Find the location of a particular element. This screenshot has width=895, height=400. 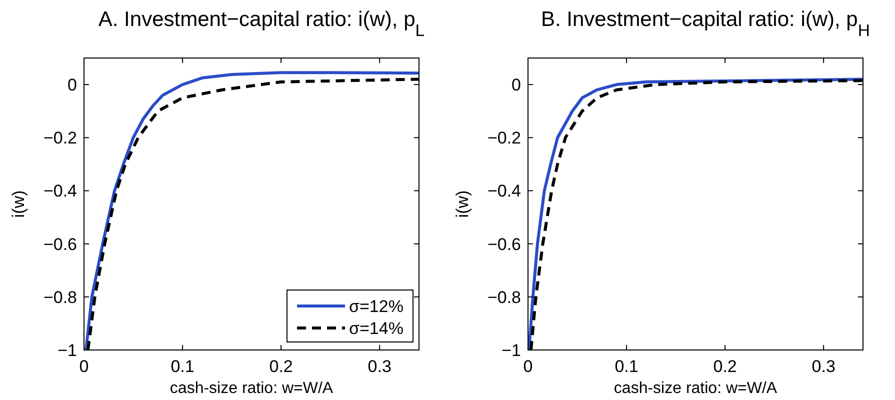

legend-label: σ=14% is located at coordinates (376, 328).